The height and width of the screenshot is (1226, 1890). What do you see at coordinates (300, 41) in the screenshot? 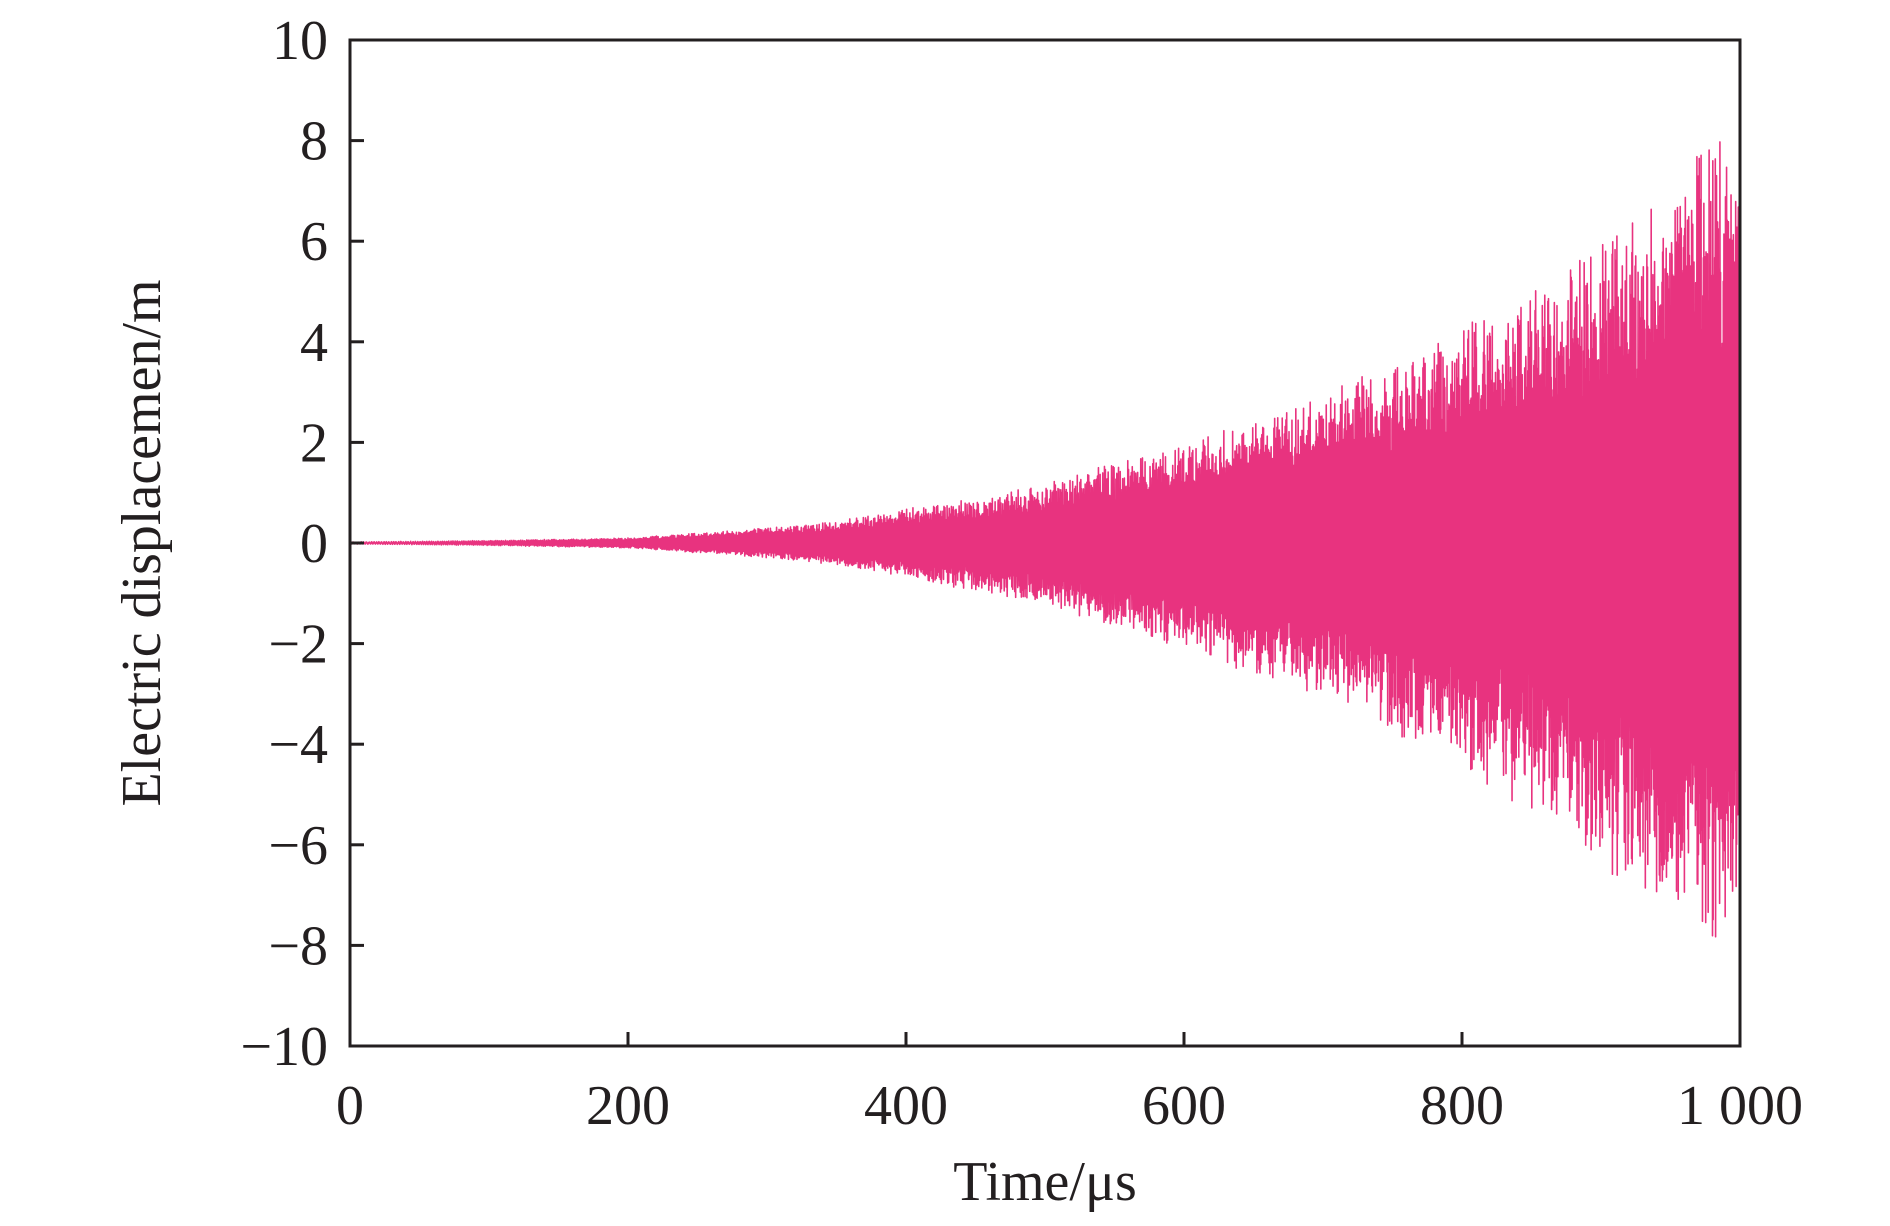
I see `y-tick-label: 10` at bounding box center [300, 41].